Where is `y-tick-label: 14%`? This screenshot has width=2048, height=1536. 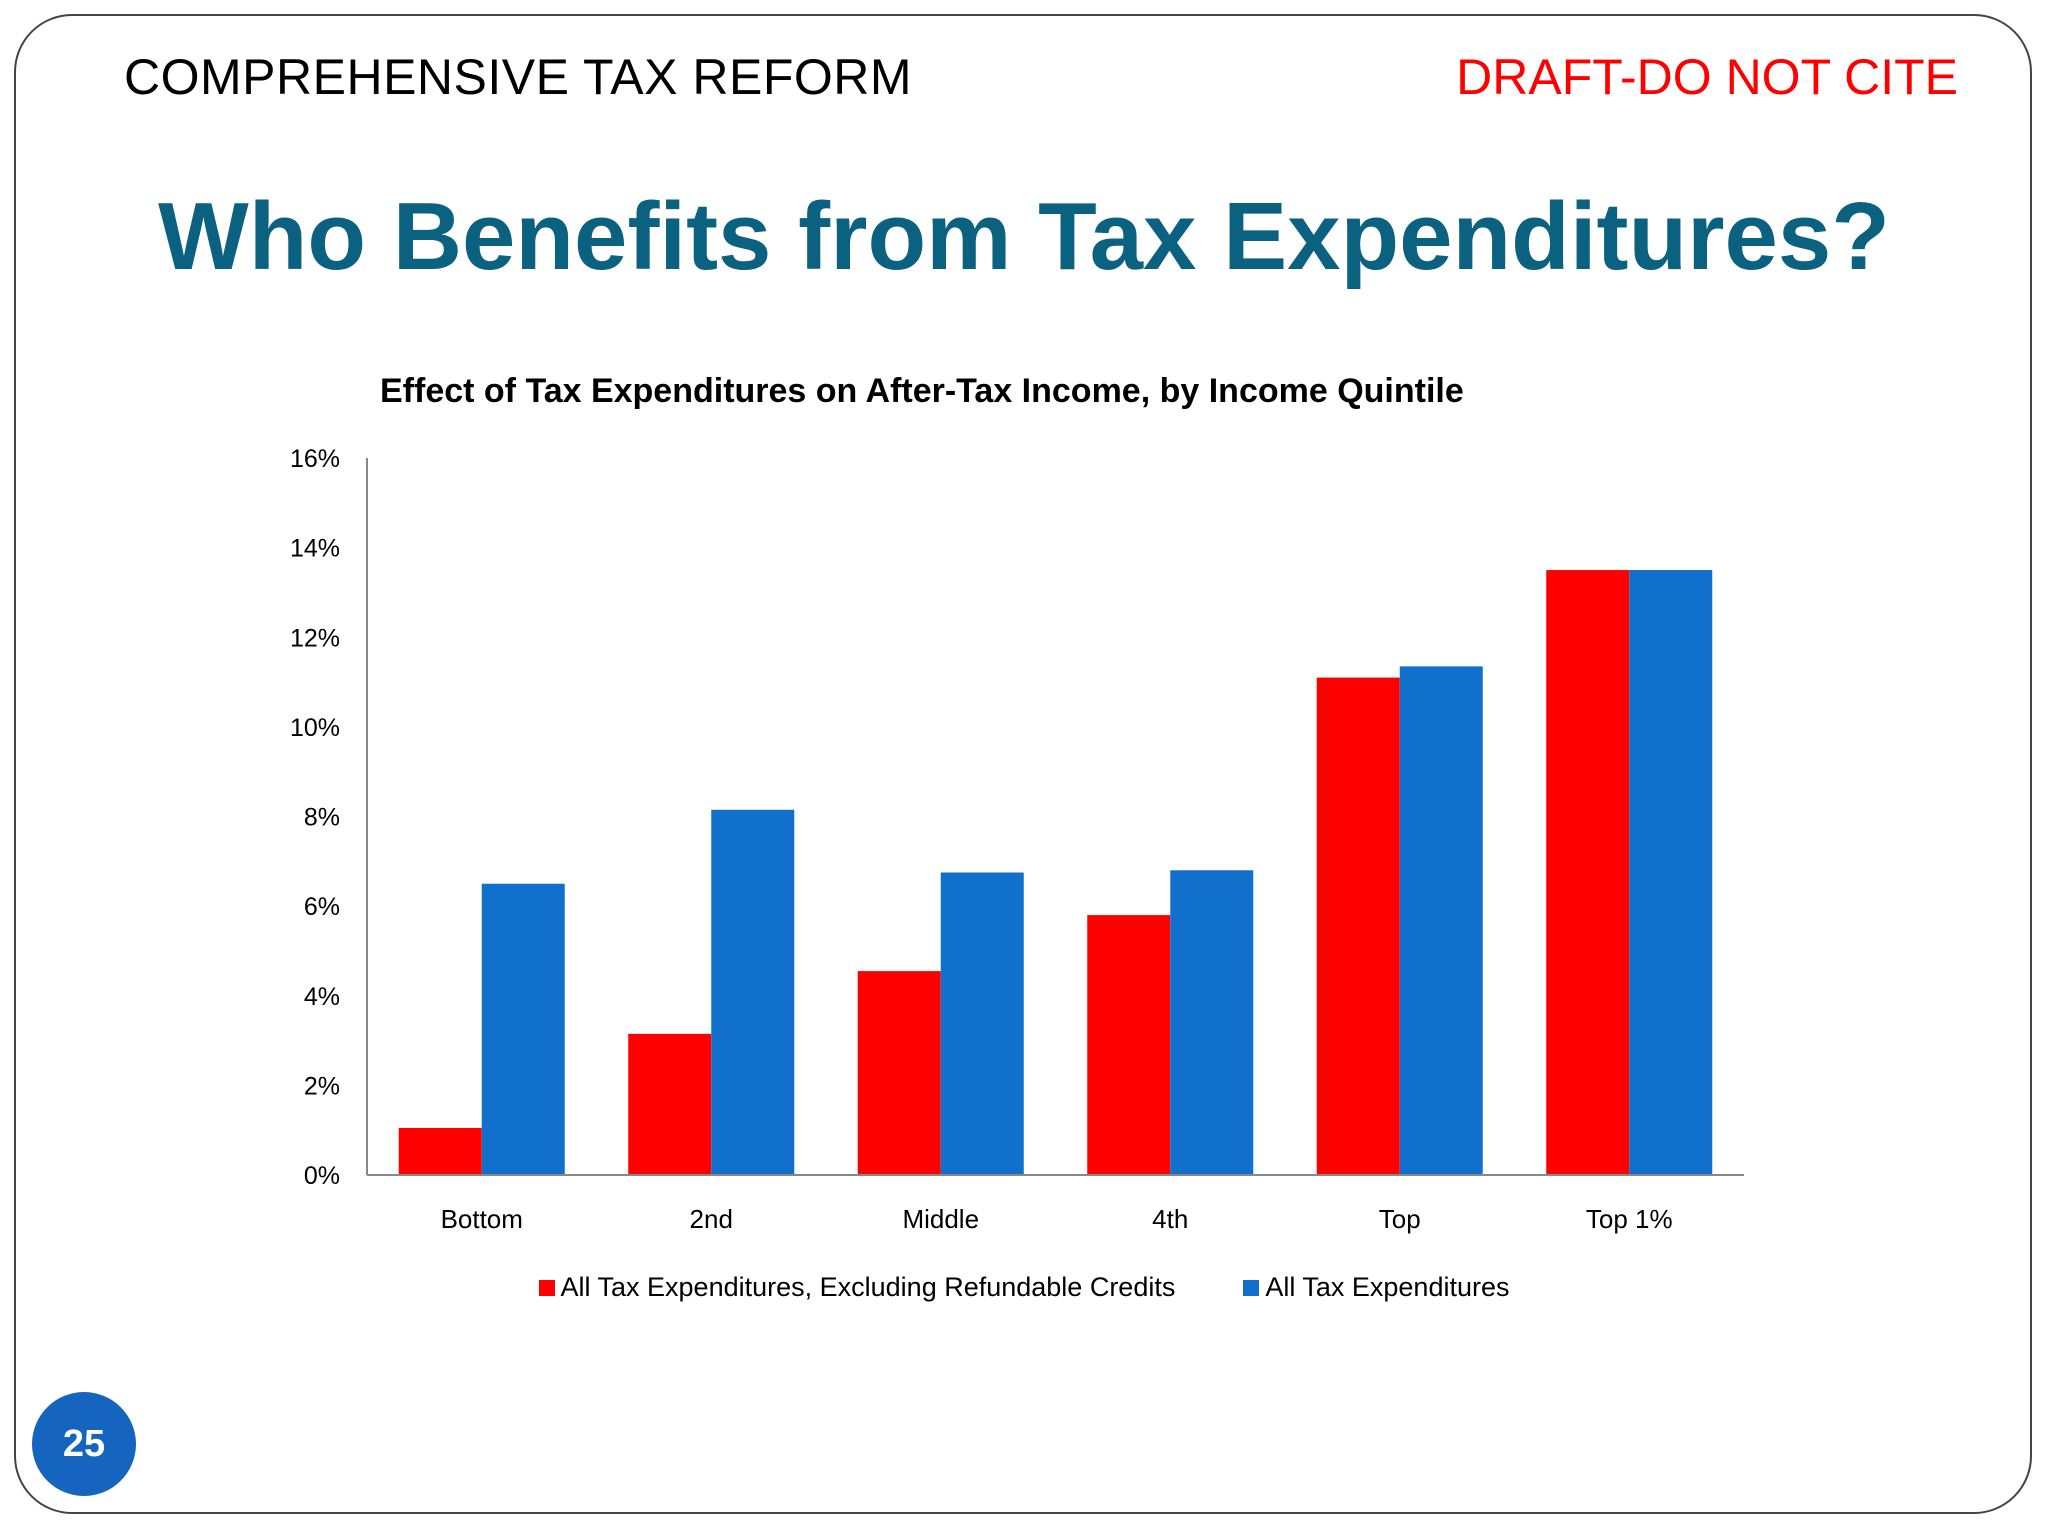 y-tick-label: 14% is located at coordinates (315, 549).